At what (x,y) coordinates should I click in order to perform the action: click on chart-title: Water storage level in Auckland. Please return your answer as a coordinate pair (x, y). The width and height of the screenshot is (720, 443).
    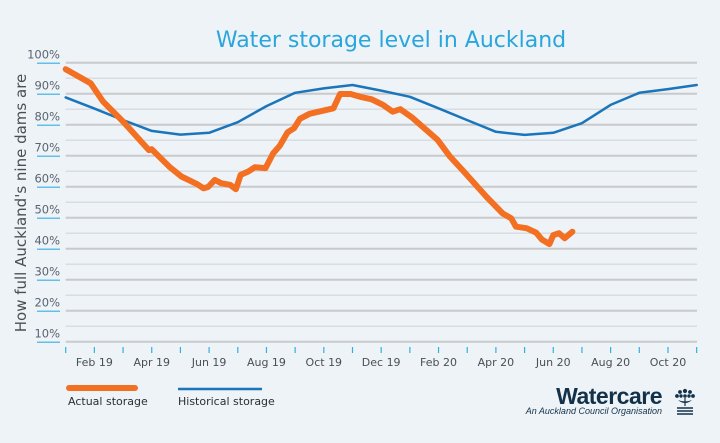
    Looking at the image, I should click on (391, 40).